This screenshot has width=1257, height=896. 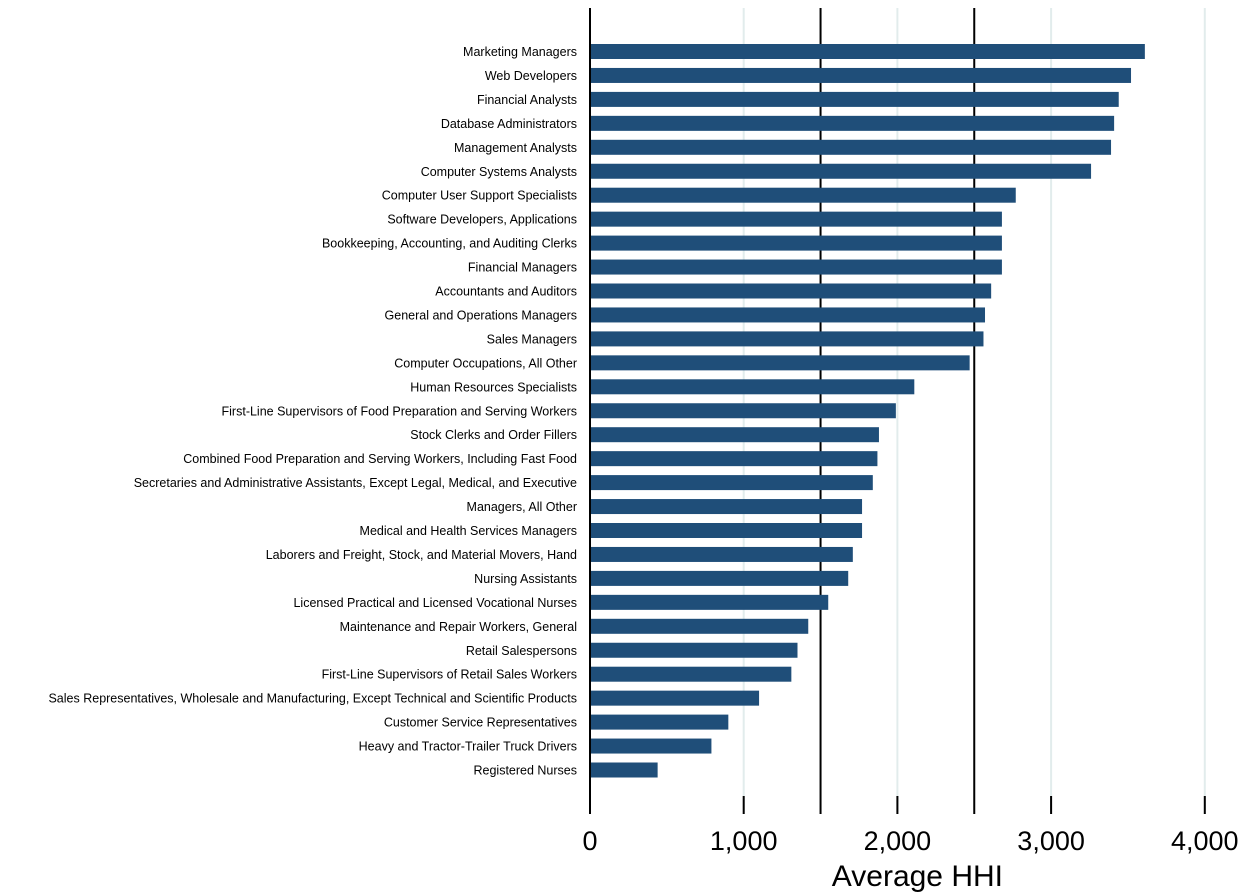 I want to click on category-label: Marketing Managers, so click(x=520, y=52).